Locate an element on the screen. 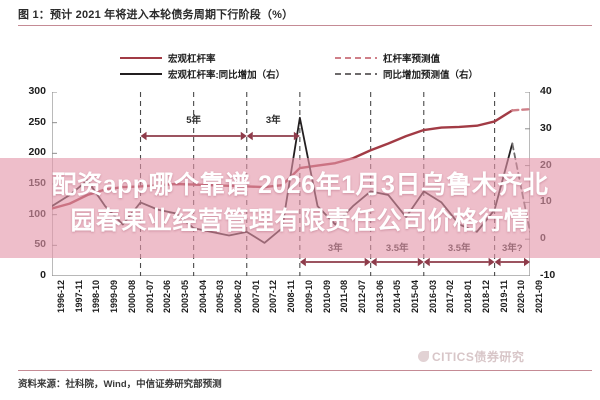 This screenshot has width=600, height=400. leaf-icon is located at coordinates (423, 356).